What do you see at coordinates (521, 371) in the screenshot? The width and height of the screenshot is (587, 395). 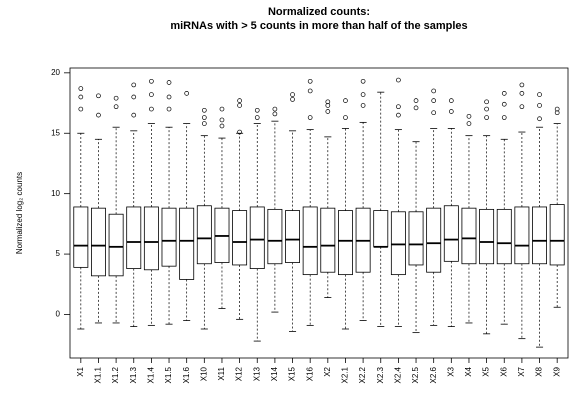 I see `x-tick-label: X7` at bounding box center [521, 371].